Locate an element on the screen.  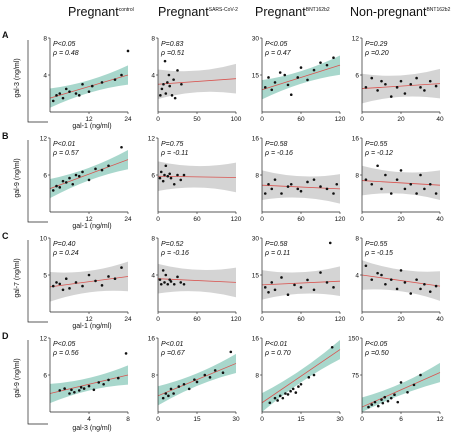
column-header-2: PregnantSARS-CoV-2 is located at coordinates (198, 12).